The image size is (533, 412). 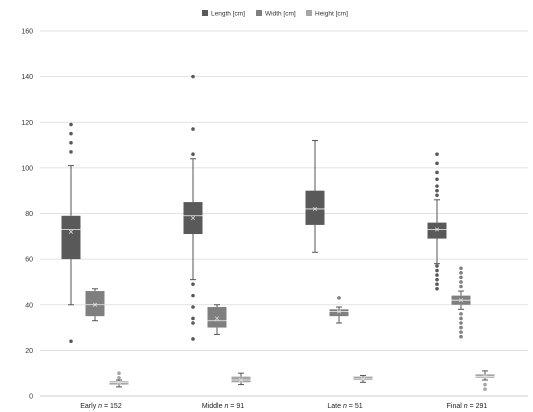 I want to click on y-tick-label: 100, so click(x=27, y=168).